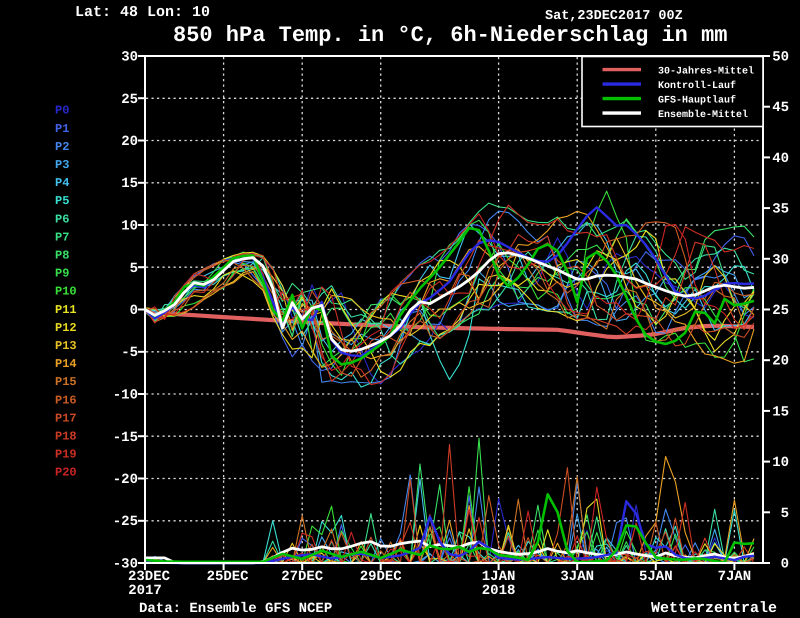 This screenshot has height=618, width=800. Describe the element at coordinates (66, 437) in the screenshot. I see `svg-text: P18` at that location.